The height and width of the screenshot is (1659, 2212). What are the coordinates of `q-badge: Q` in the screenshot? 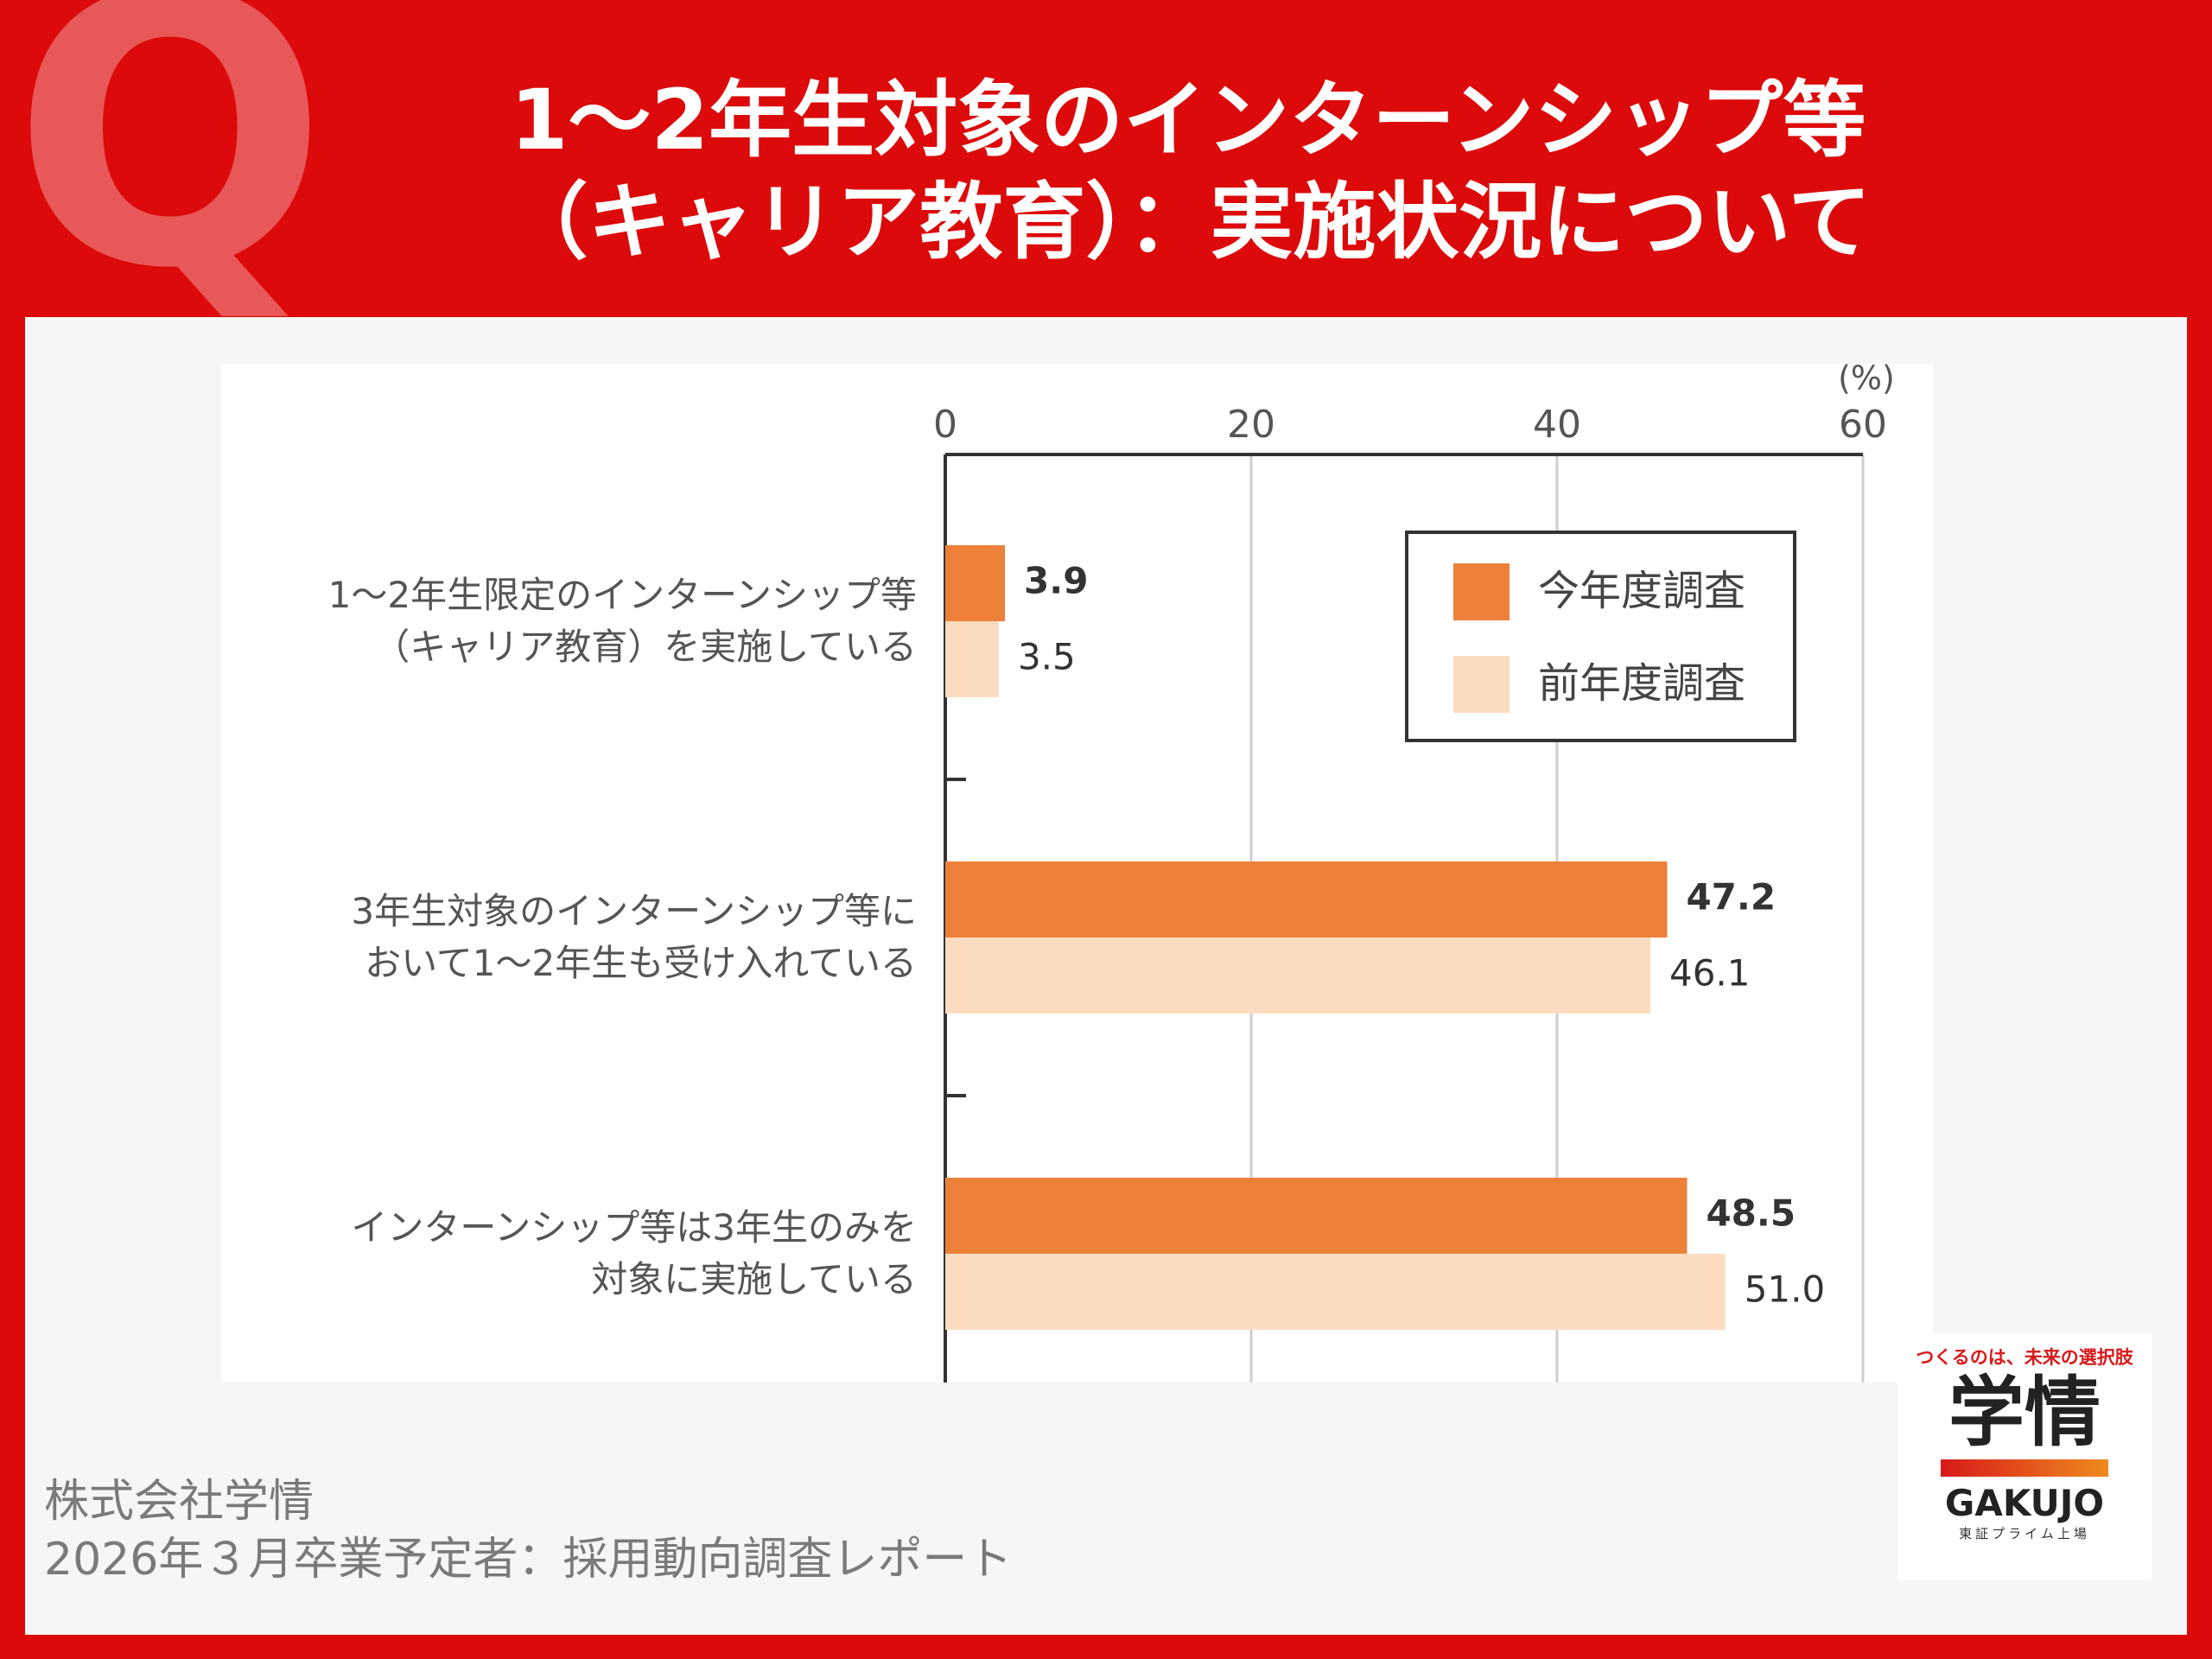 It's located at (170, 175).